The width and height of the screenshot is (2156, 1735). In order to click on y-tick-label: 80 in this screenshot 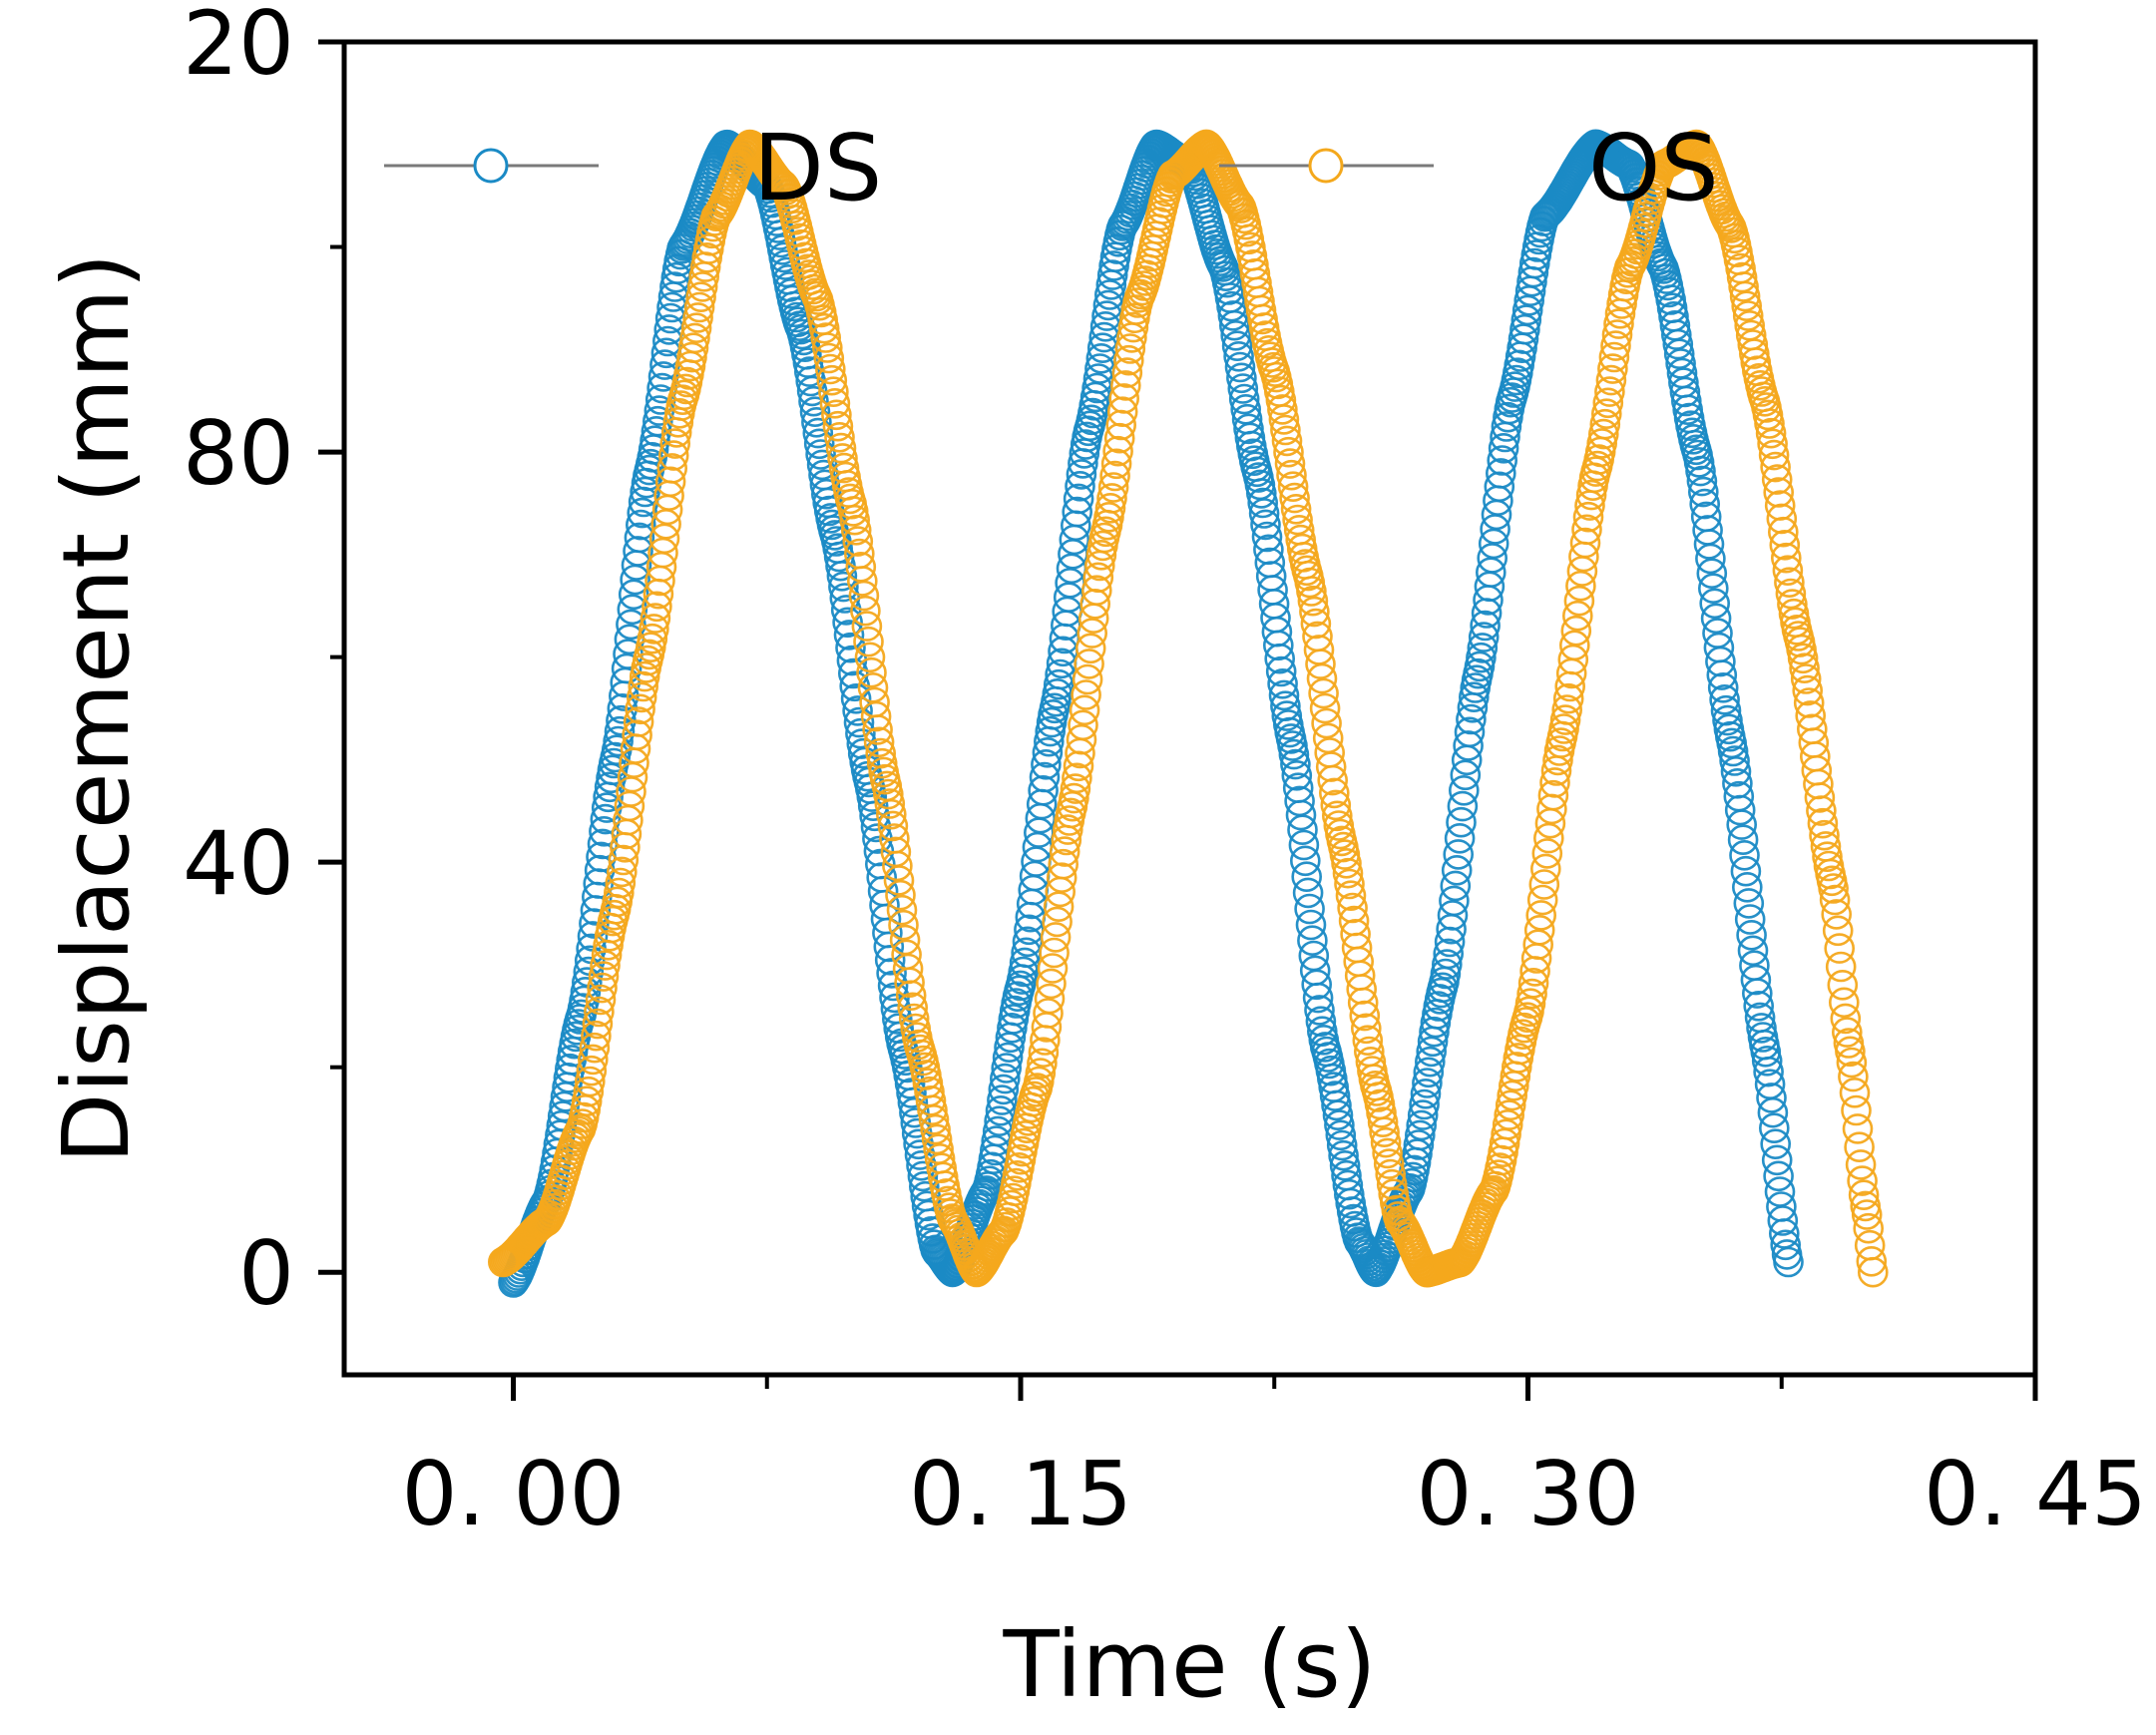, I will do `click(238, 454)`.